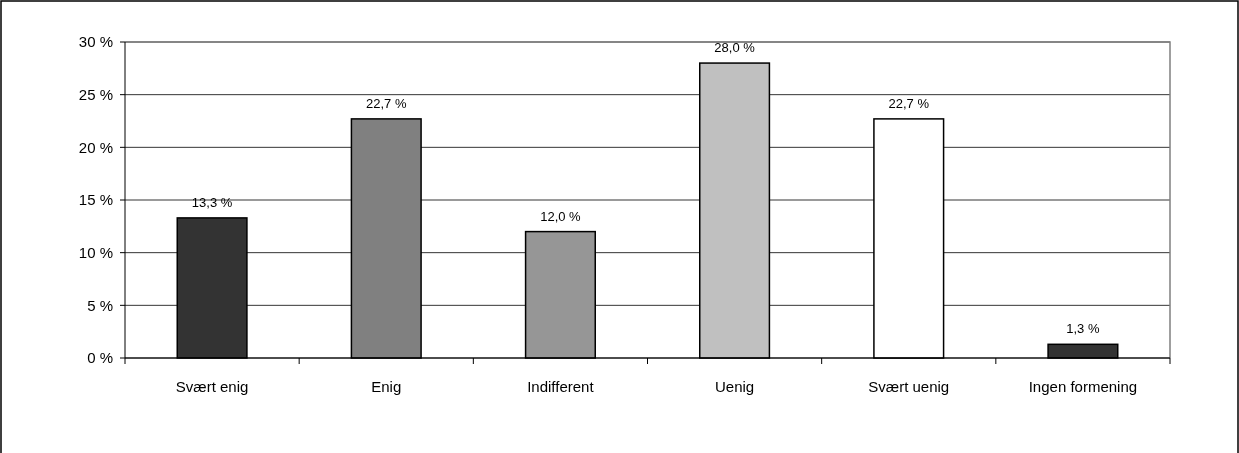 Image resolution: width=1239 pixels, height=453 pixels. I want to click on x-tick-label: Indifferent, so click(561, 386).